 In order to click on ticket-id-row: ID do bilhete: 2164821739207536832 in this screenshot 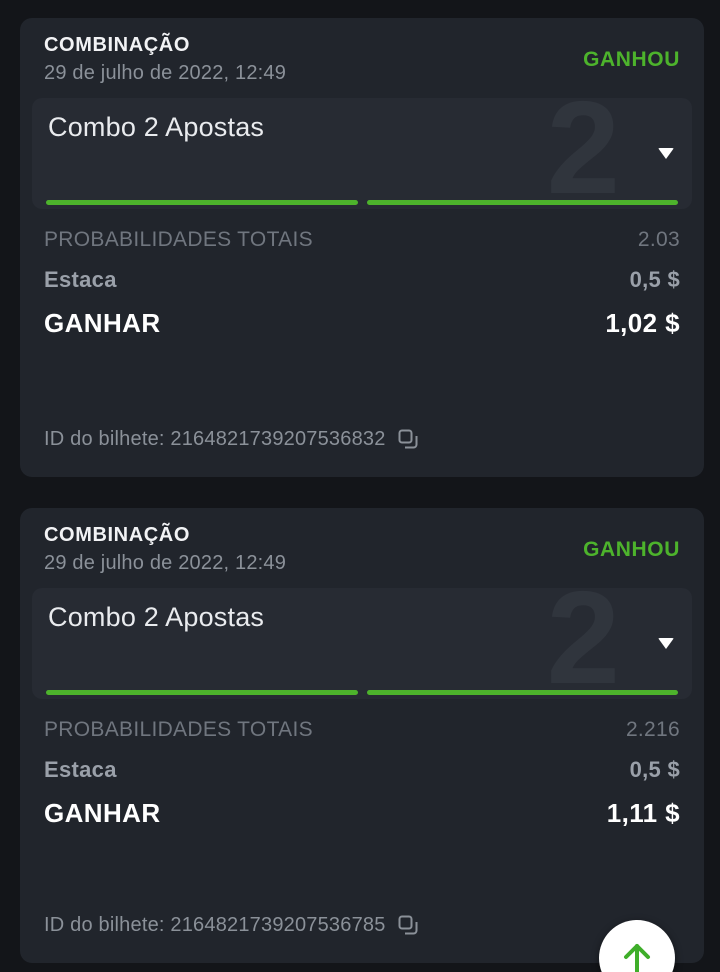, I will do `click(362, 439)`.